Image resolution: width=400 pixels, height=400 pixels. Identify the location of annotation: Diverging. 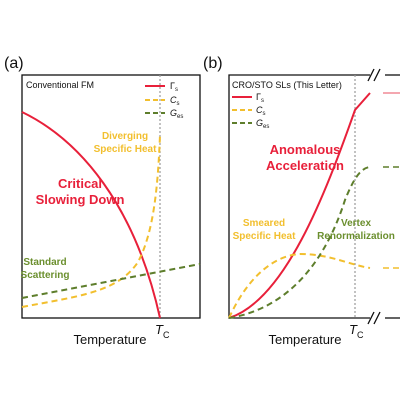
(125, 136).